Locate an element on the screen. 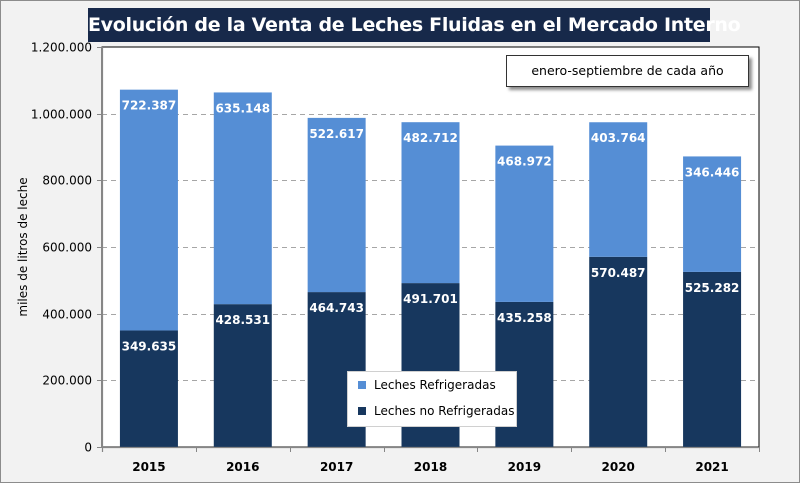 This screenshot has width=800, height=483. legend-label: Leches Refrigeradas is located at coordinates (435, 385).